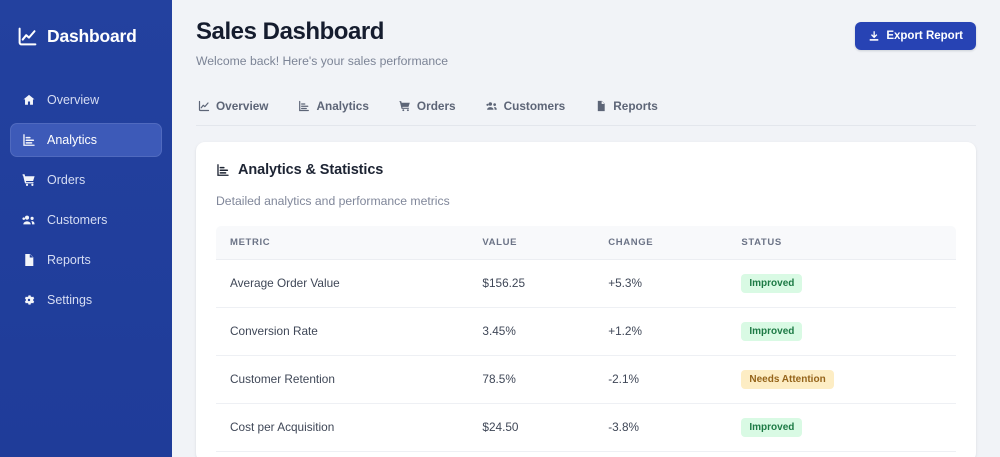 The width and height of the screenshot is (1000, 457). What do you see at coordinates (242, 105) in the screenshot?
I see `tab-label: Overview` at bounding box center [242, 105].